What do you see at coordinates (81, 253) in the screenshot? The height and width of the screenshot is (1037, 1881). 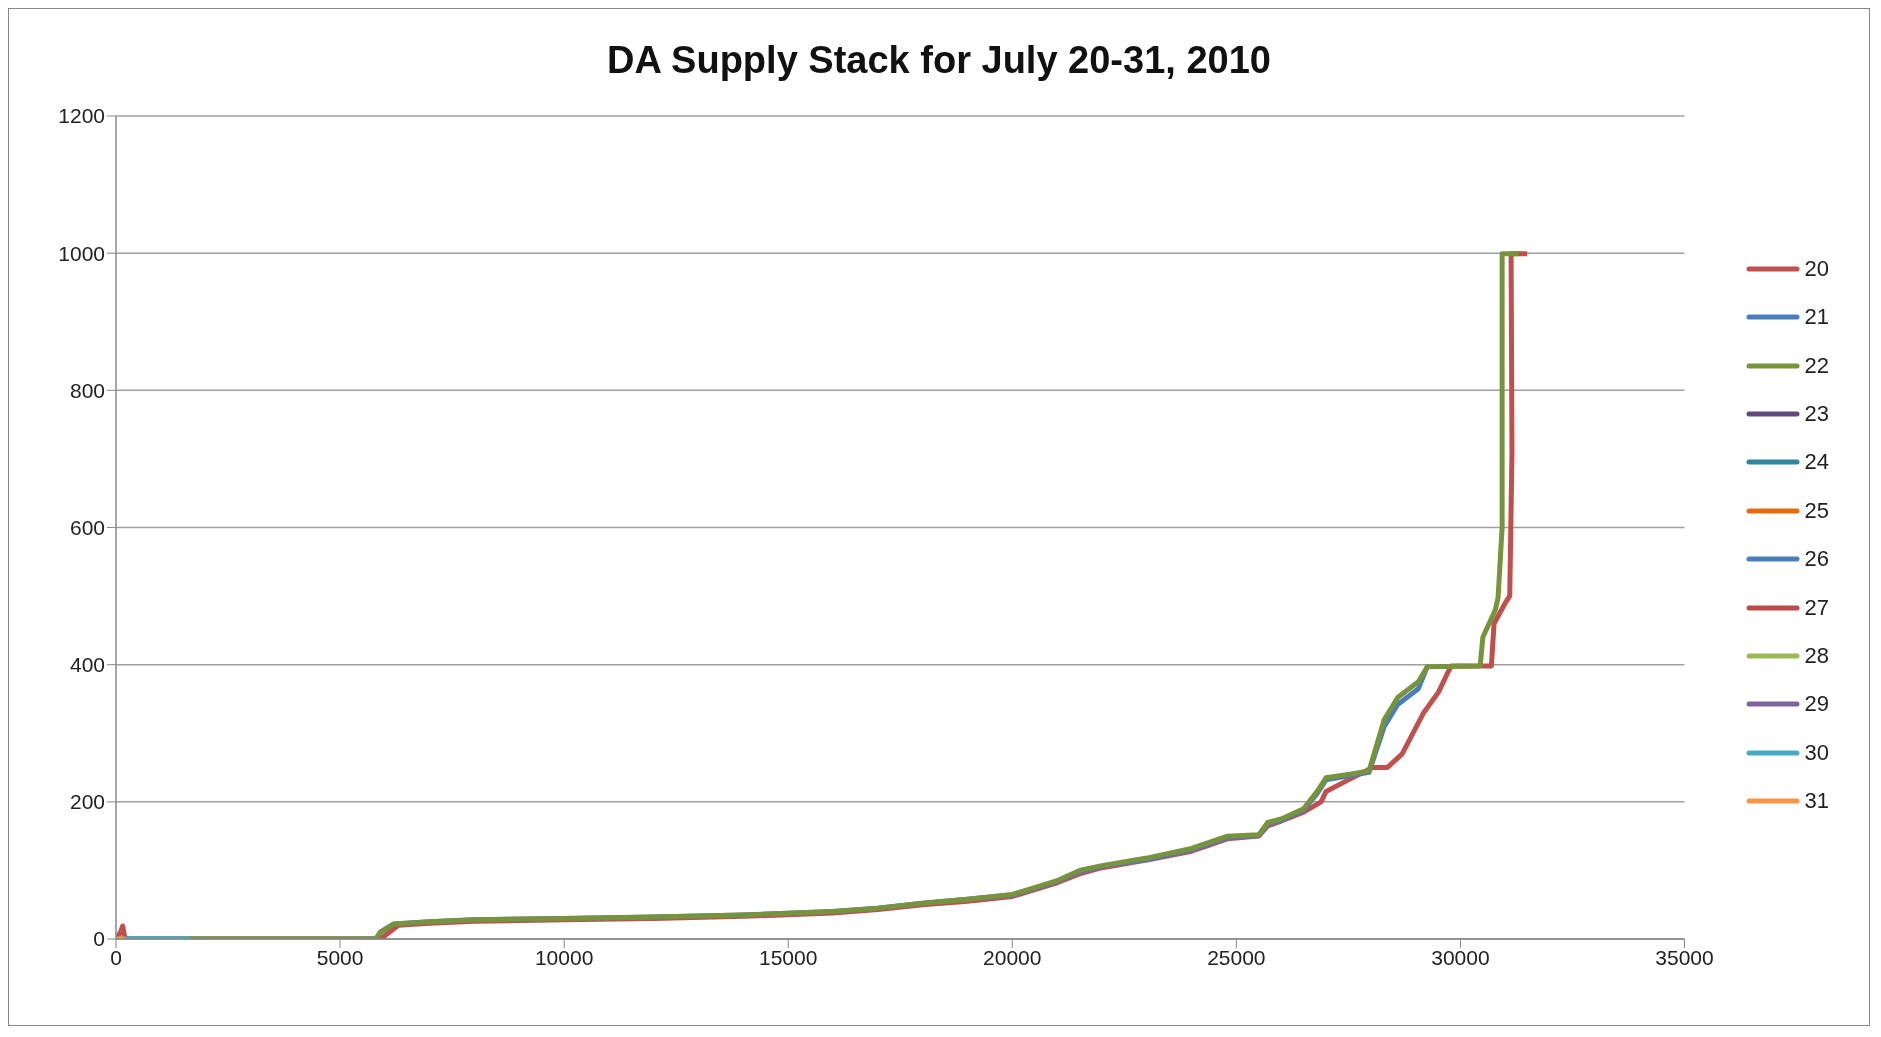 I see `y-tick-label: 1000` at bounding box center [81, 253].